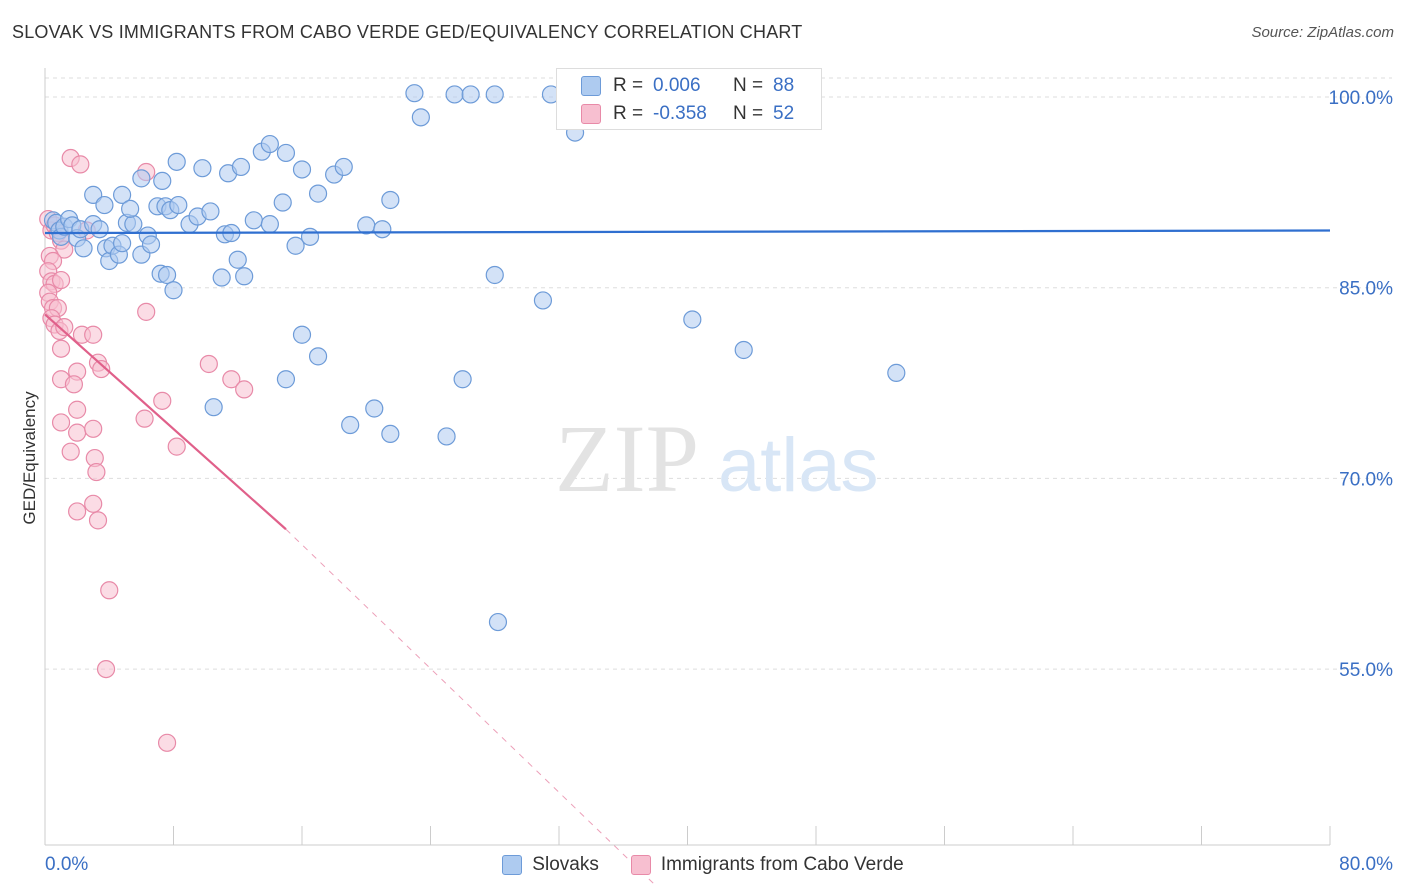  Describe the element at coordinates (782, 864) in the screenshot. I see `legend-label-cabo-verde: Immigrants from Cabo Verde` at that location.